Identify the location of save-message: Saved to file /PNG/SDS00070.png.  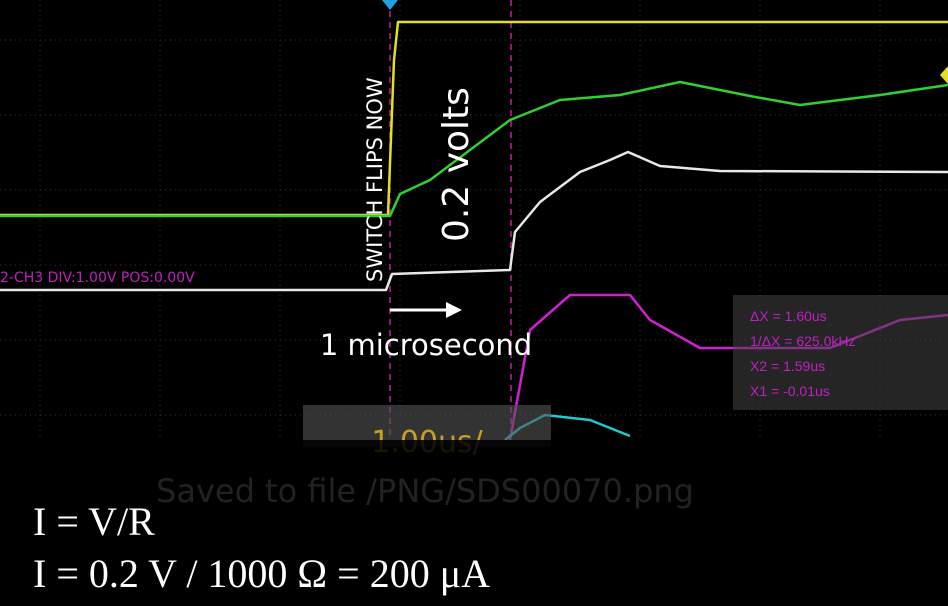
(425, 491).